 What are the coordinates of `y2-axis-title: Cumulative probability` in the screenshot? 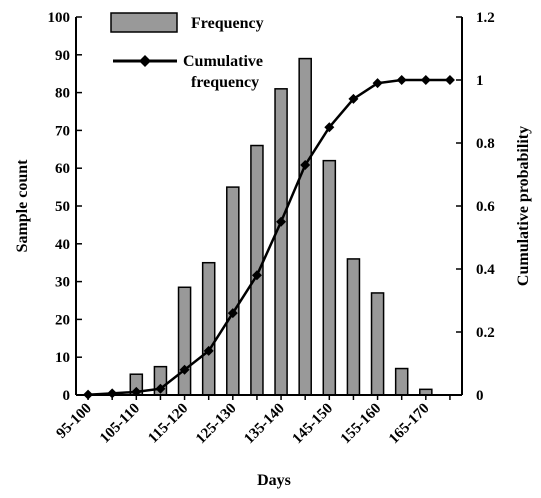 It's located at (523, 206).